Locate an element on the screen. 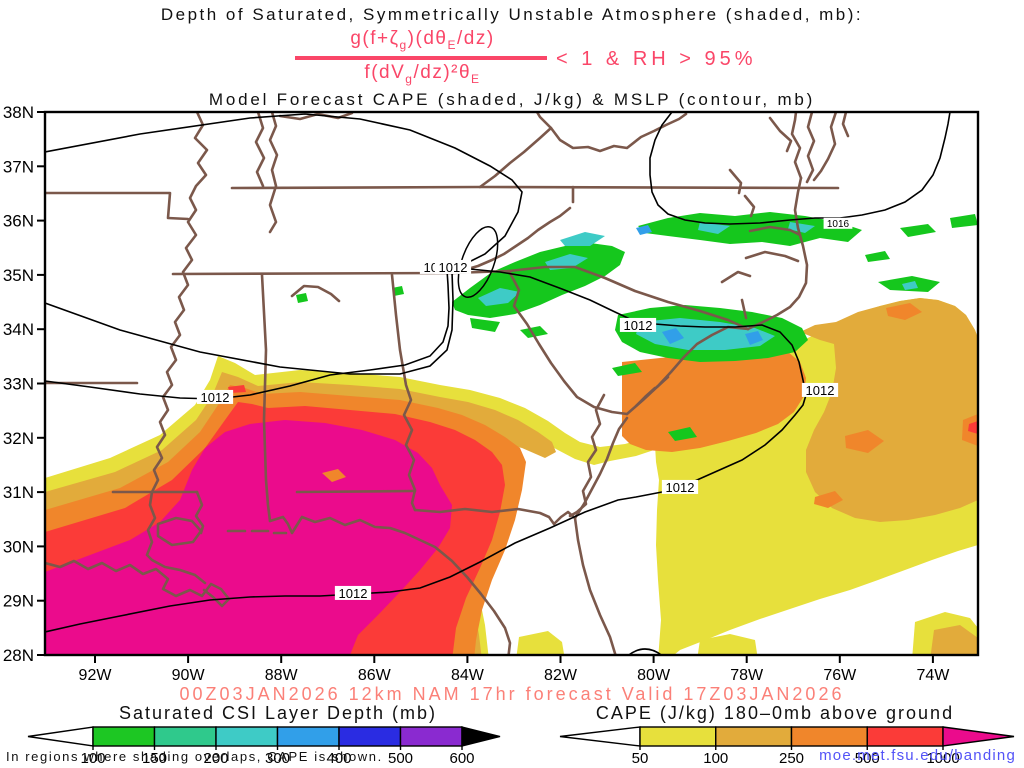  colorbar-tick-label: 600 is located at coordinates (461, 758).